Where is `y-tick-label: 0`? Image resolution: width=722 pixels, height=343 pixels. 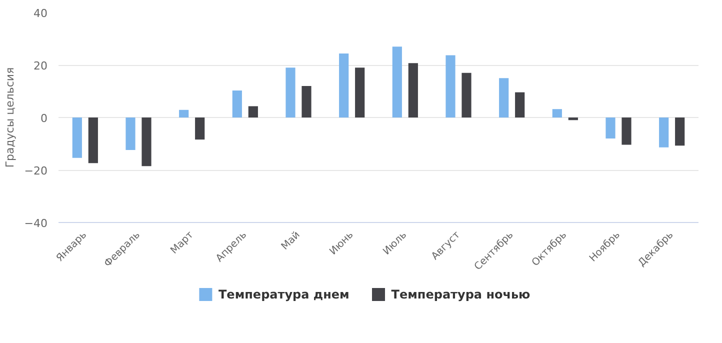 y-tick-label: 0 is located at coordinates (44, 118).